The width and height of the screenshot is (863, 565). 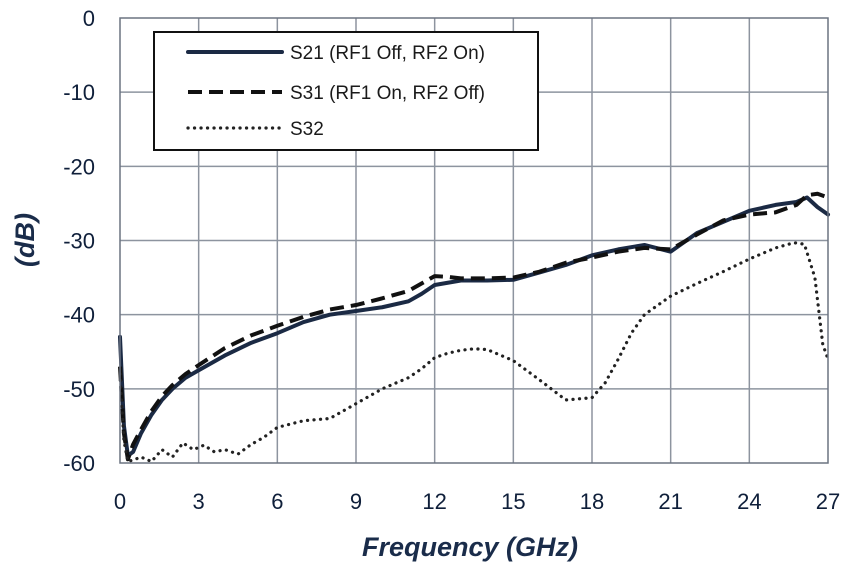 What do you see at coordinates (79, 92) in the screenshot?
I see `y-tick-label: -10` at bounding box center [79, 92].